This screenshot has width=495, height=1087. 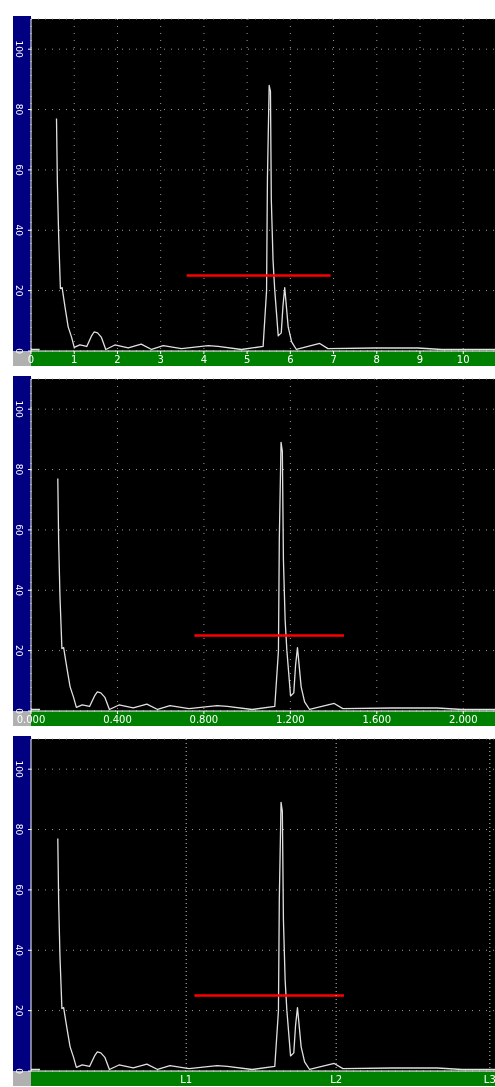 I want to click on x-tick-label: 3, so click(x=160, y=360).